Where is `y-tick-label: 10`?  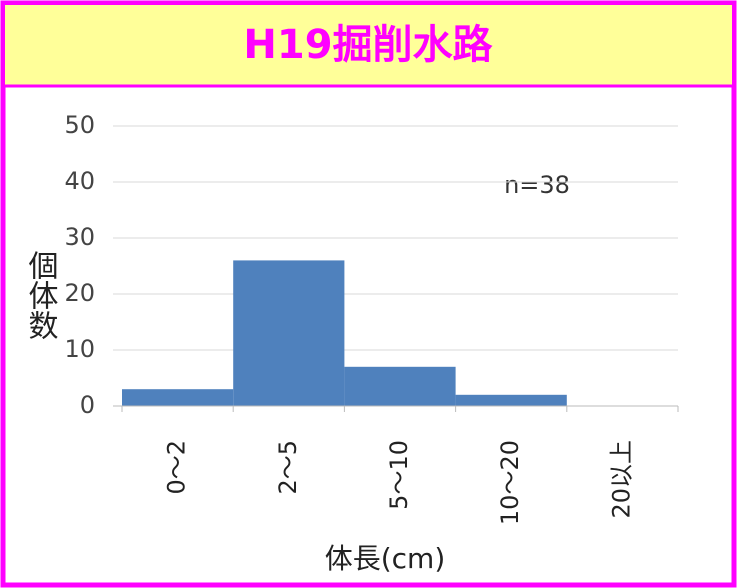
y-tick-label: 10 is located at coordinates (79, 349).